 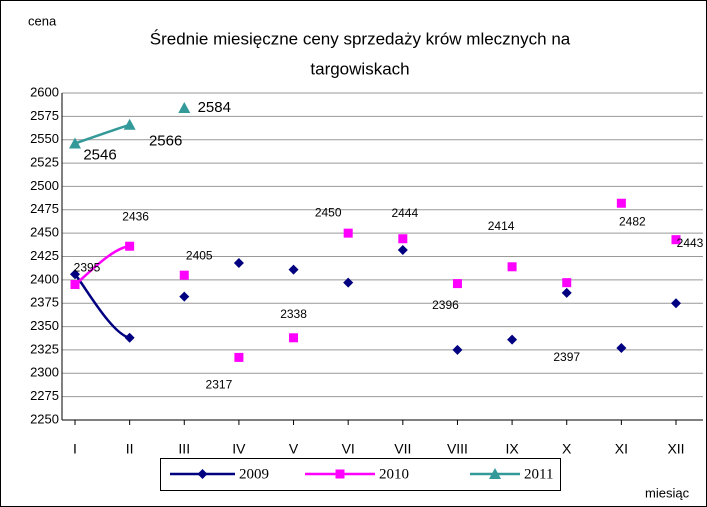 What do you see at coordinates (44, 138) in the screenshot?
I see `y-tick-label: 2550` at bounding box center [44, 138].